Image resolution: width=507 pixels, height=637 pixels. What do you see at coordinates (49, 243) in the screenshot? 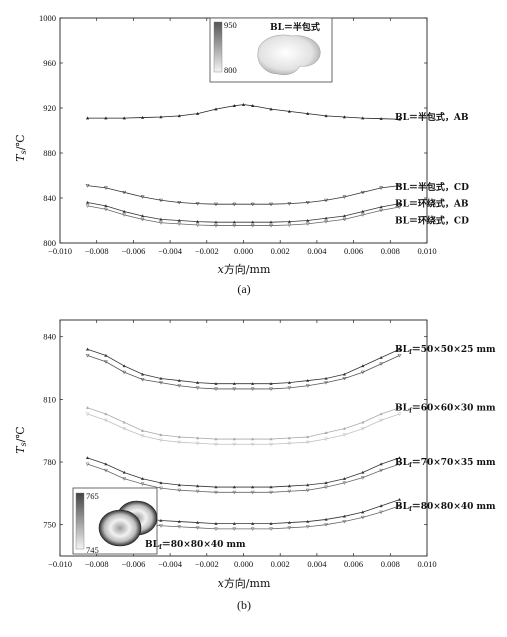
I see `y-tick-label: 800` at bounding box center [49, 243].